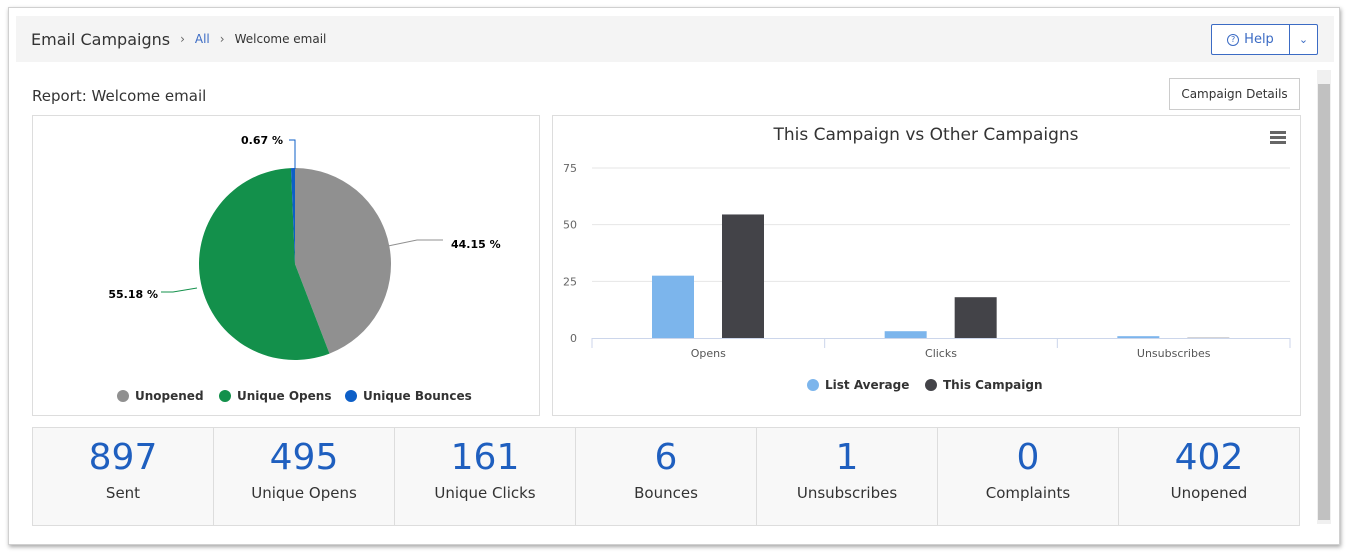 This screenshot has width=1353, height=556. Describe the element at coordinates (284, 396) in the screenshot. I see `legend-label: Unique Opens` at that location.